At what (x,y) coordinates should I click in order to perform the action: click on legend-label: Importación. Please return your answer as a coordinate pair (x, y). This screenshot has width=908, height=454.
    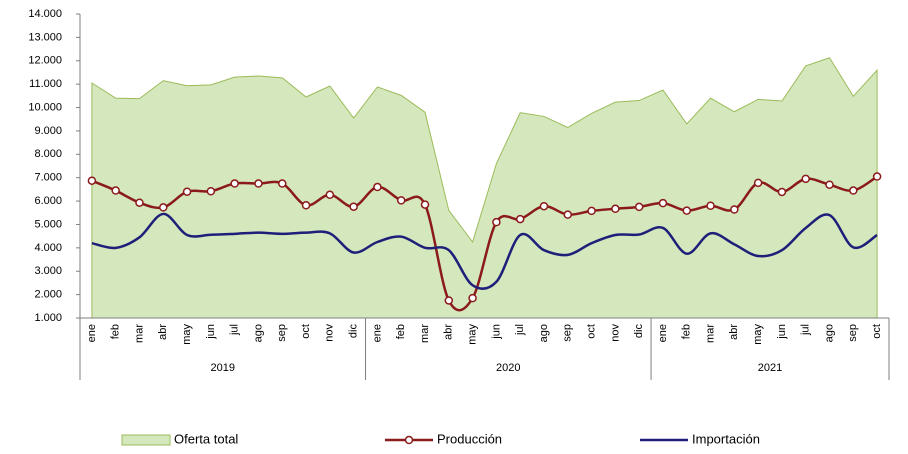
    Looking at the image, I should click on (726, 438).